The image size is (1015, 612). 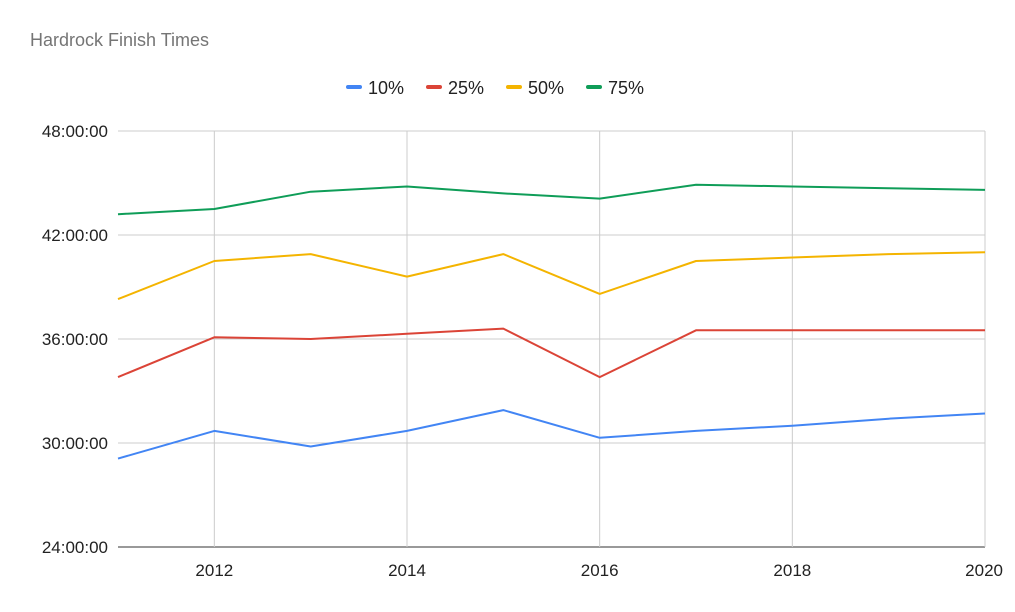 I want to click on y-tick-label: 30:00:00, so click(x=75, y=443).